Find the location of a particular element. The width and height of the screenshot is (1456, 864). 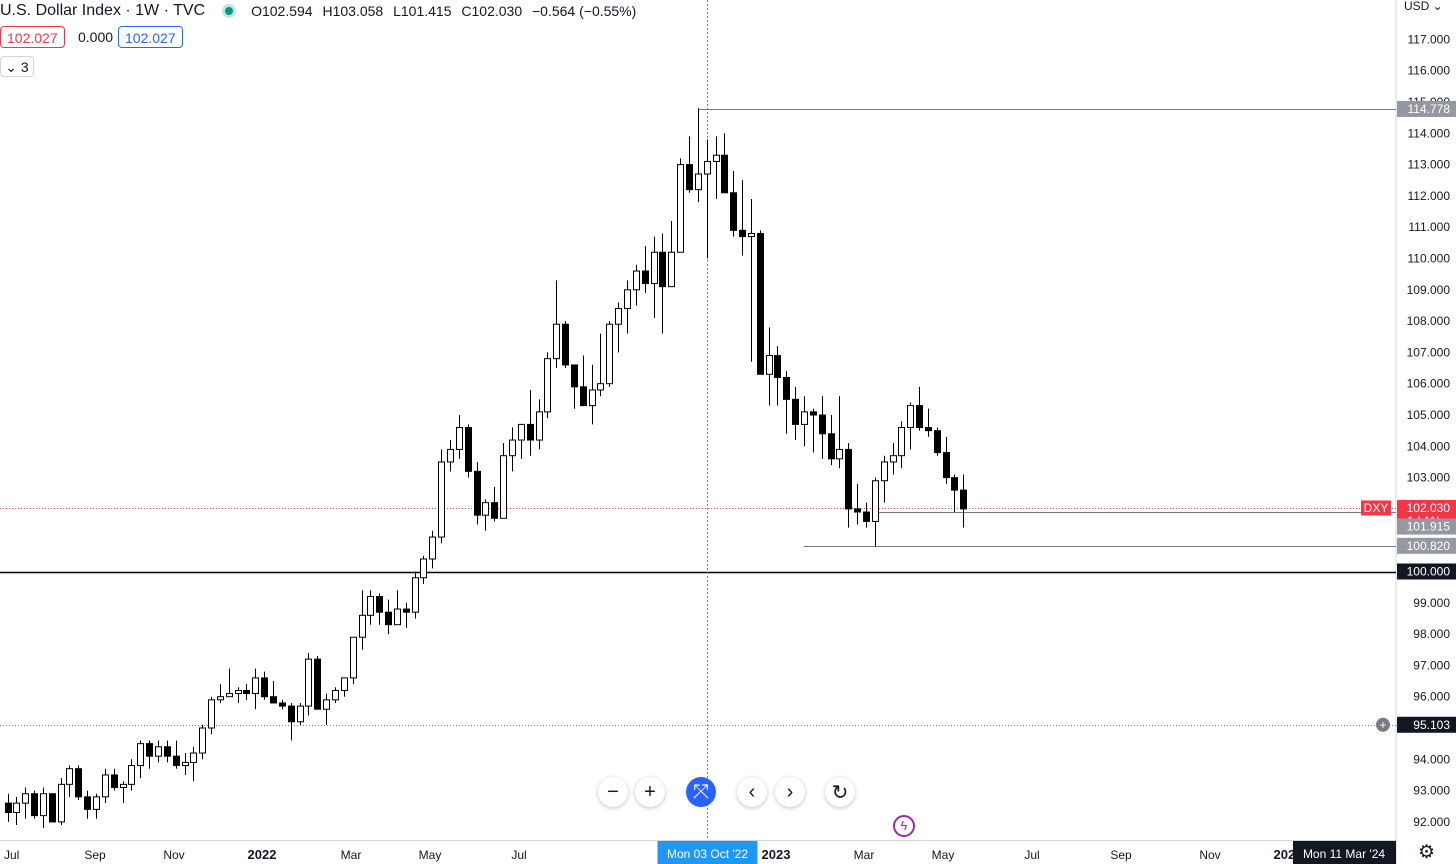

y-tick-label: 117.000 is located at coordinates (1429, 39).